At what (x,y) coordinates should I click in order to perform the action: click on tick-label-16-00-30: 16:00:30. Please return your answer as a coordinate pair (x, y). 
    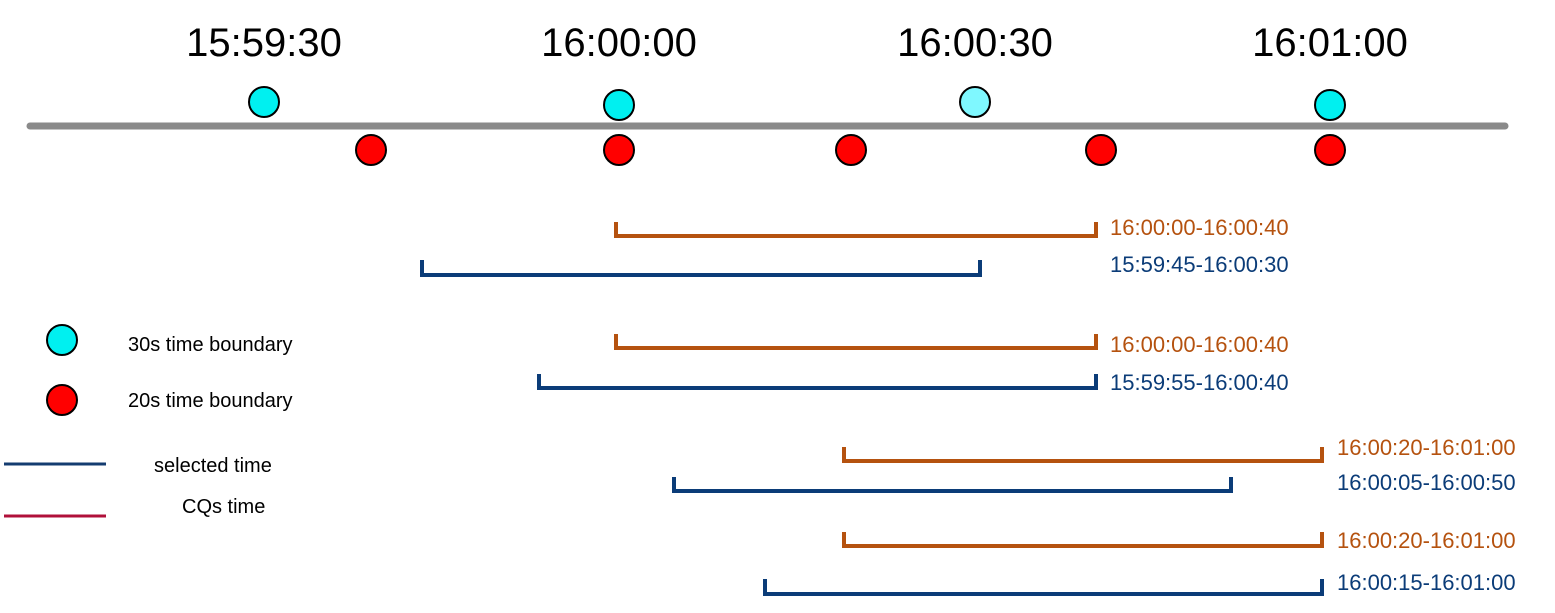
    Looking at the image, I should click on (975, 43).